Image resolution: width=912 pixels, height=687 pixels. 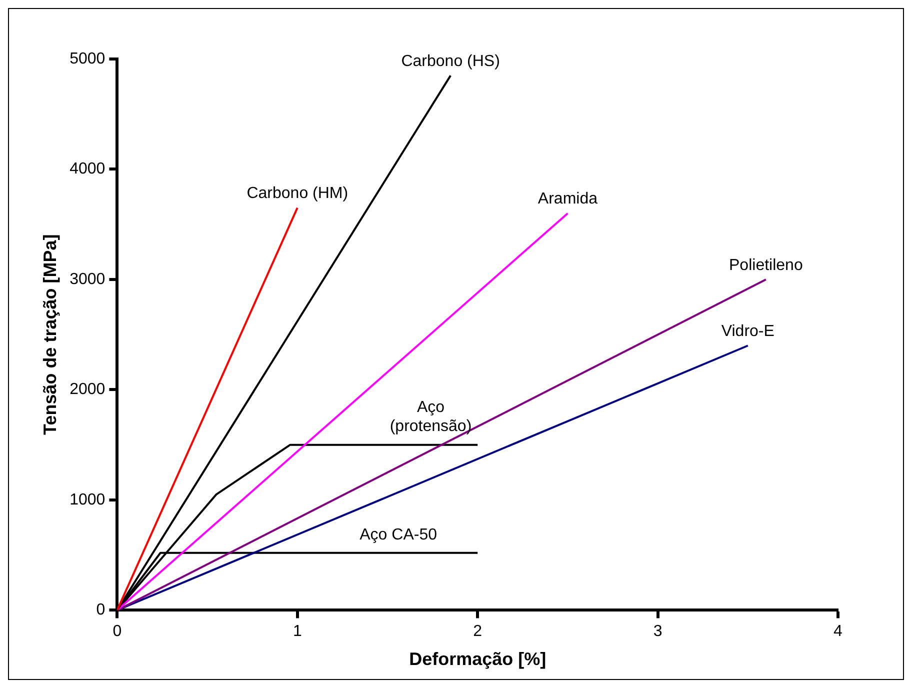 What do you see at coordinates (297, 631) in the screenshot?
I see `x-tick-label: 1` at bounding box center [297, 631].